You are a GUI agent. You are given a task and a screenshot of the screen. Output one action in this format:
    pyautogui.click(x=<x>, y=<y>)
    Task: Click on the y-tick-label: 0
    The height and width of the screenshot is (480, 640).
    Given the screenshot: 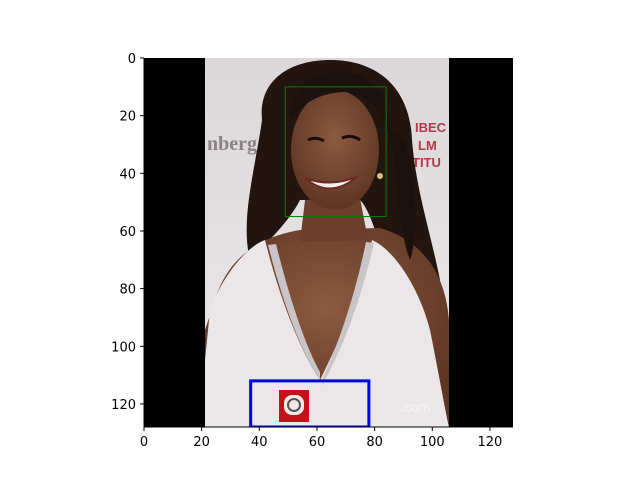 What is the action you would take?
    pyautogui.click(x=132, y=59)
    